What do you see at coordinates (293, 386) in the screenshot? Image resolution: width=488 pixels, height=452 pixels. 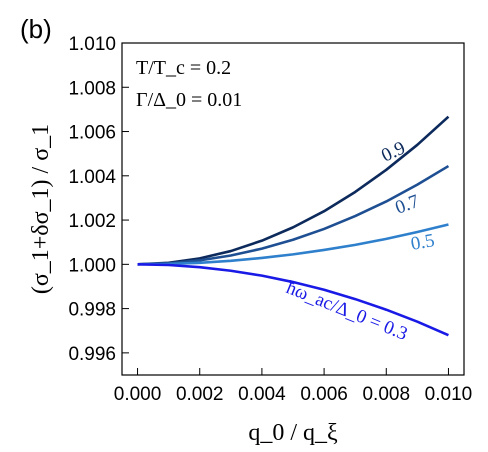 I see `x-axis: 0.000 0.002 0.004 0.006 0.008 0.010` at bounding box center [293, 386].